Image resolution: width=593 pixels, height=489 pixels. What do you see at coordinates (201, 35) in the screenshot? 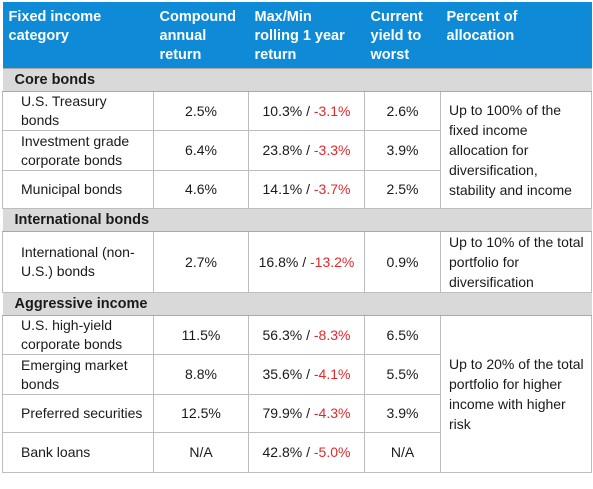
I see `header-compound-return: Compound annual return` at bounding box center [201, 35].